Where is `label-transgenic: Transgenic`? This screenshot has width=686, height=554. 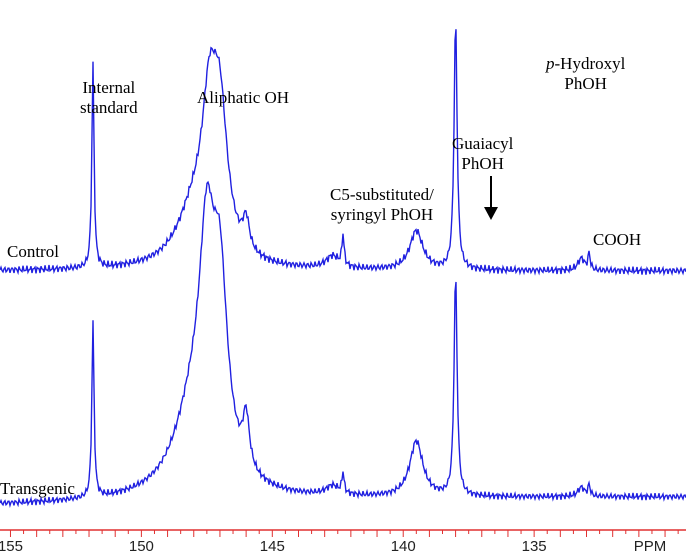 label-transgenic: Transgenic is located at coordinates (37, 488).